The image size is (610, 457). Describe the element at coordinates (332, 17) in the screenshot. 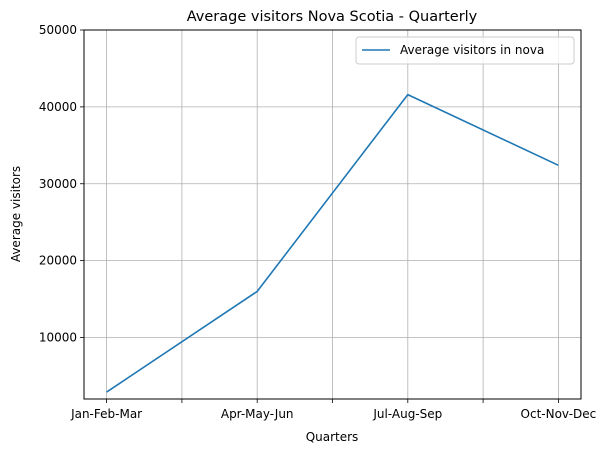

I see `chart-title: Average visitors Nova Scotia - Quarterly` at that location.